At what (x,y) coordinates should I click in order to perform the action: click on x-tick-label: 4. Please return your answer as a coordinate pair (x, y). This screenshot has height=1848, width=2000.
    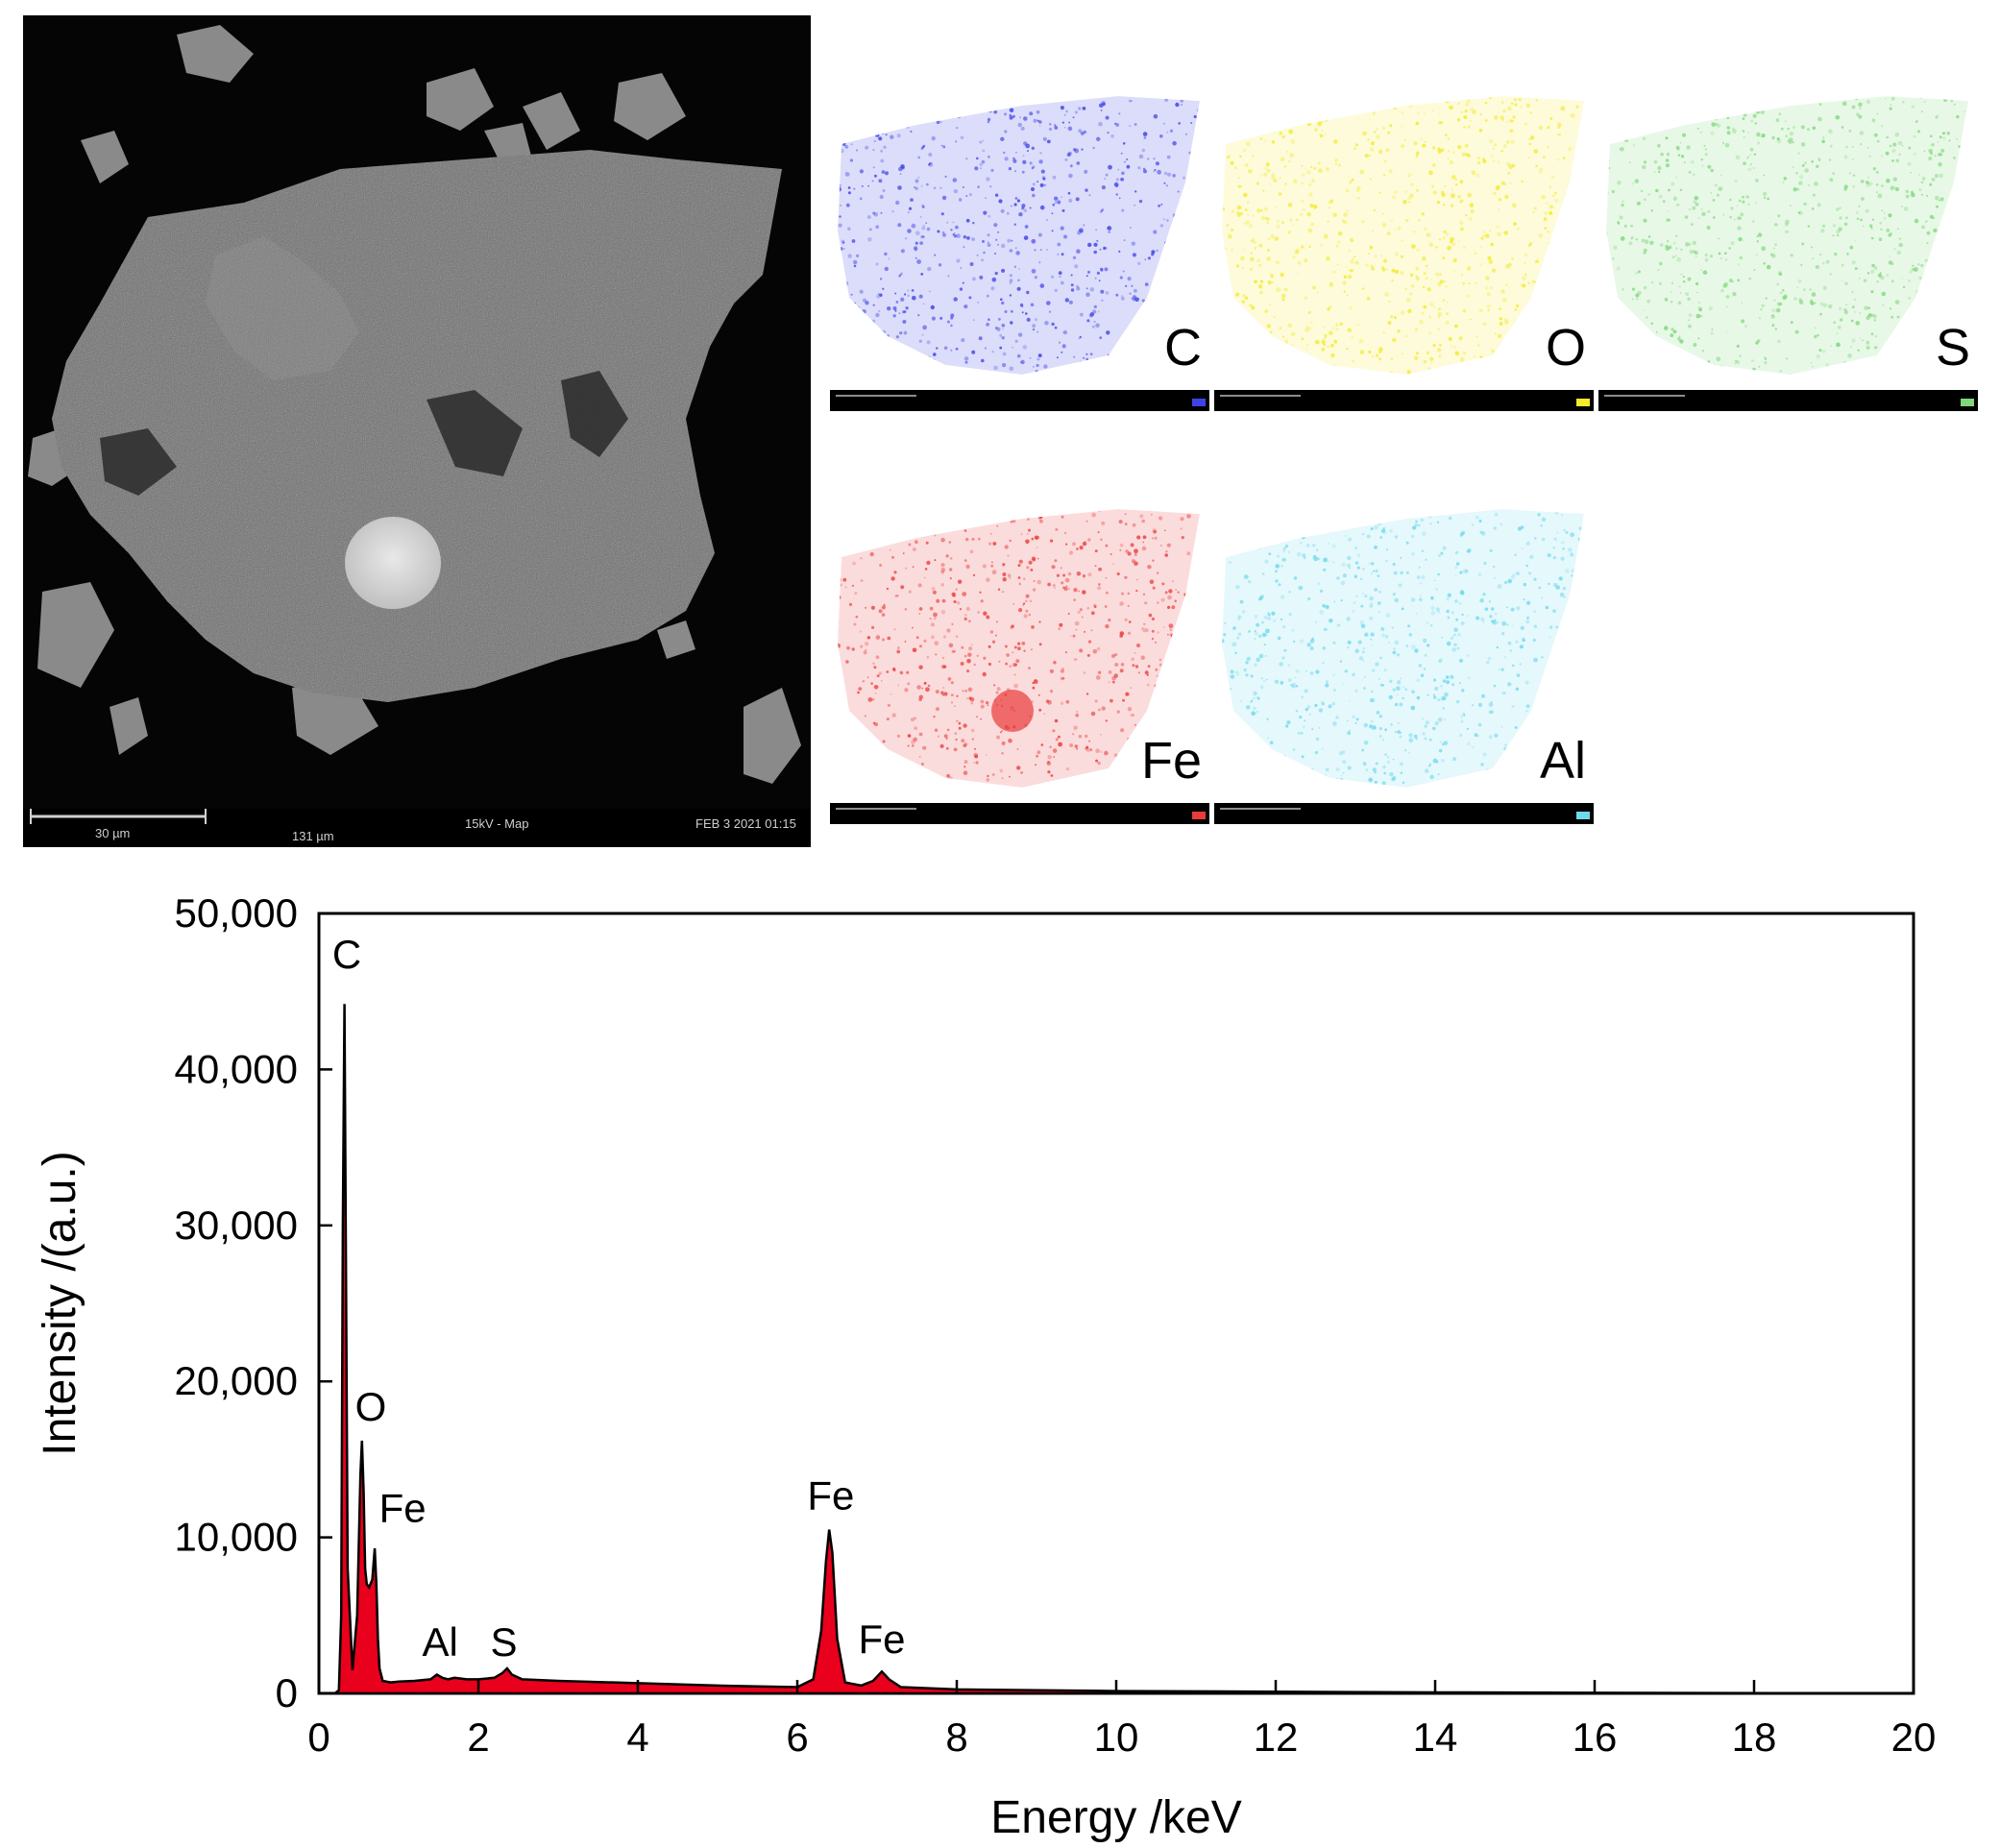
    Looking at the image, I should click on (637, 1737).